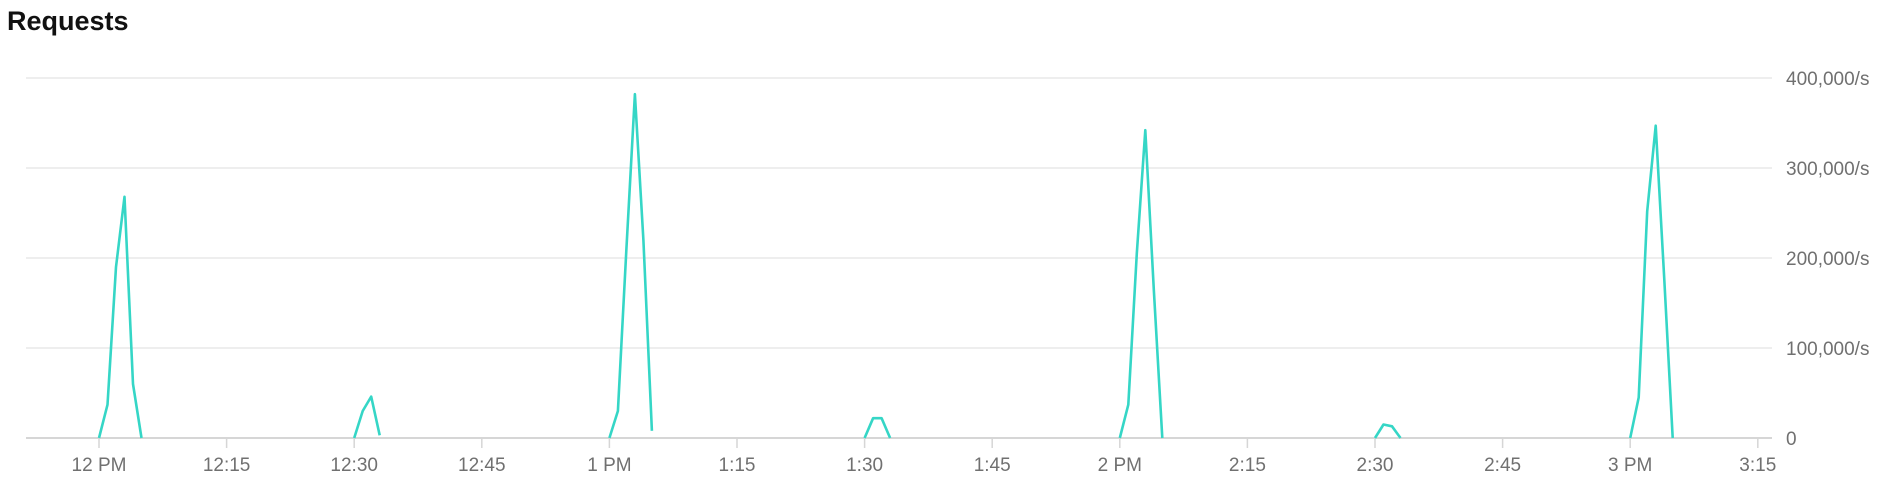  What do you see at coordinates (1827, 79) in the screenshot?
I see `y-tick-label: 400,000/s` at bounding box center [1827, 79].